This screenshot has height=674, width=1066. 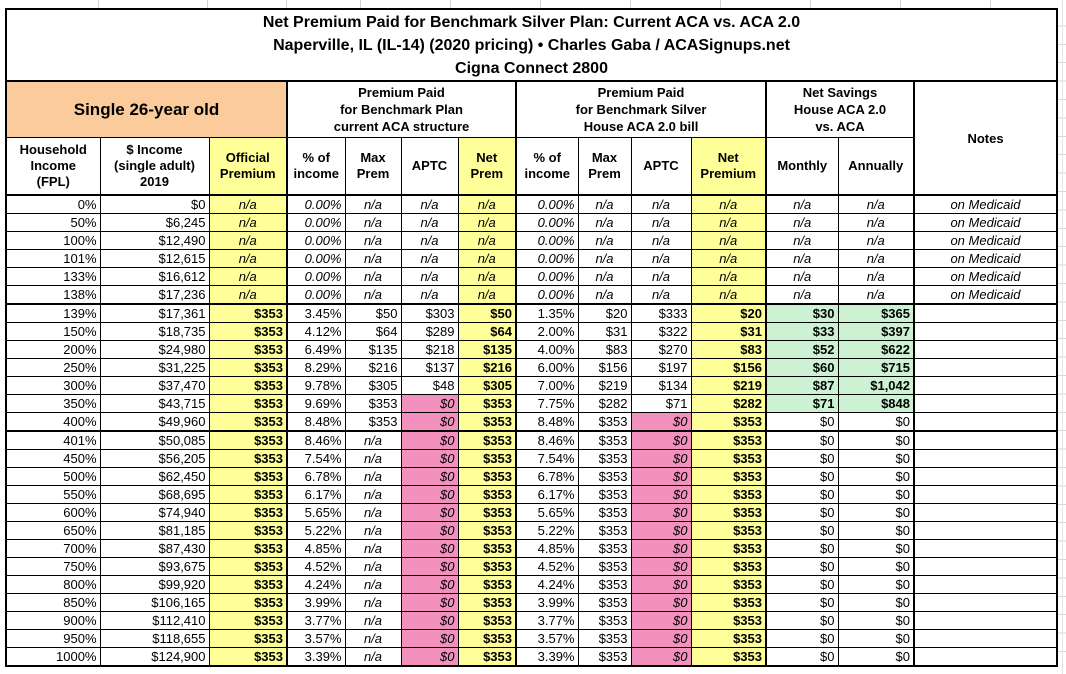 I want to click on aca2-aptc-cell: $71, so click(x=661, y=403).